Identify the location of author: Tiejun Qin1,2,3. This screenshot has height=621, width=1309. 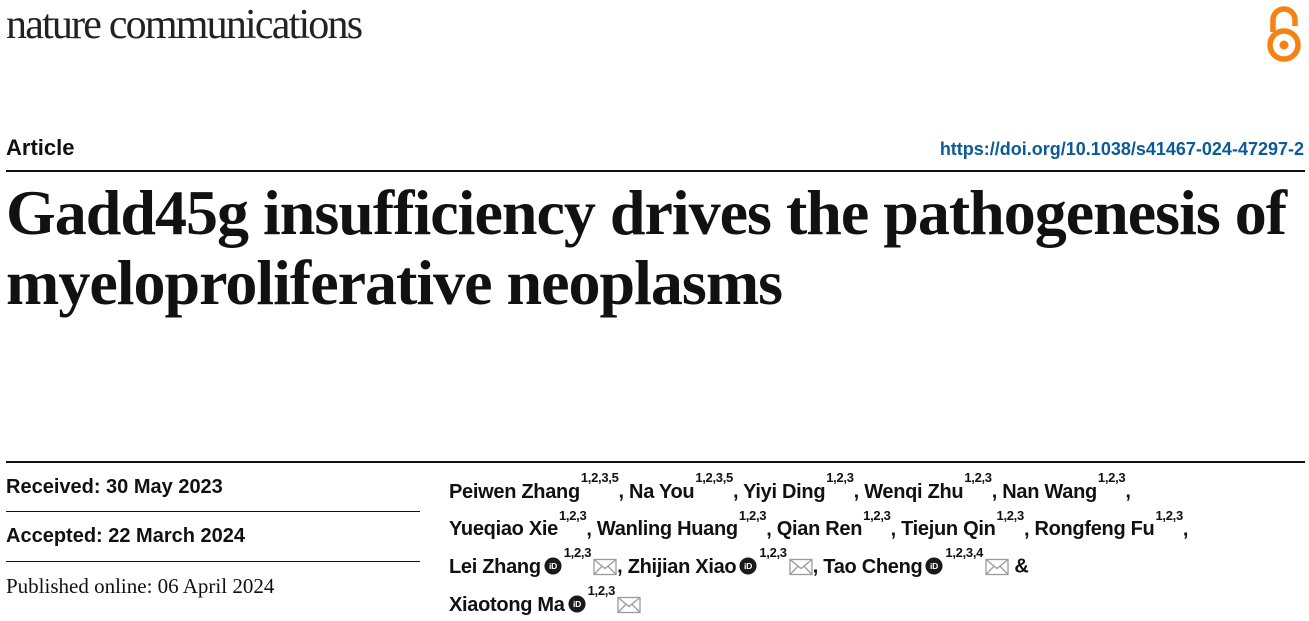
(962, 524).